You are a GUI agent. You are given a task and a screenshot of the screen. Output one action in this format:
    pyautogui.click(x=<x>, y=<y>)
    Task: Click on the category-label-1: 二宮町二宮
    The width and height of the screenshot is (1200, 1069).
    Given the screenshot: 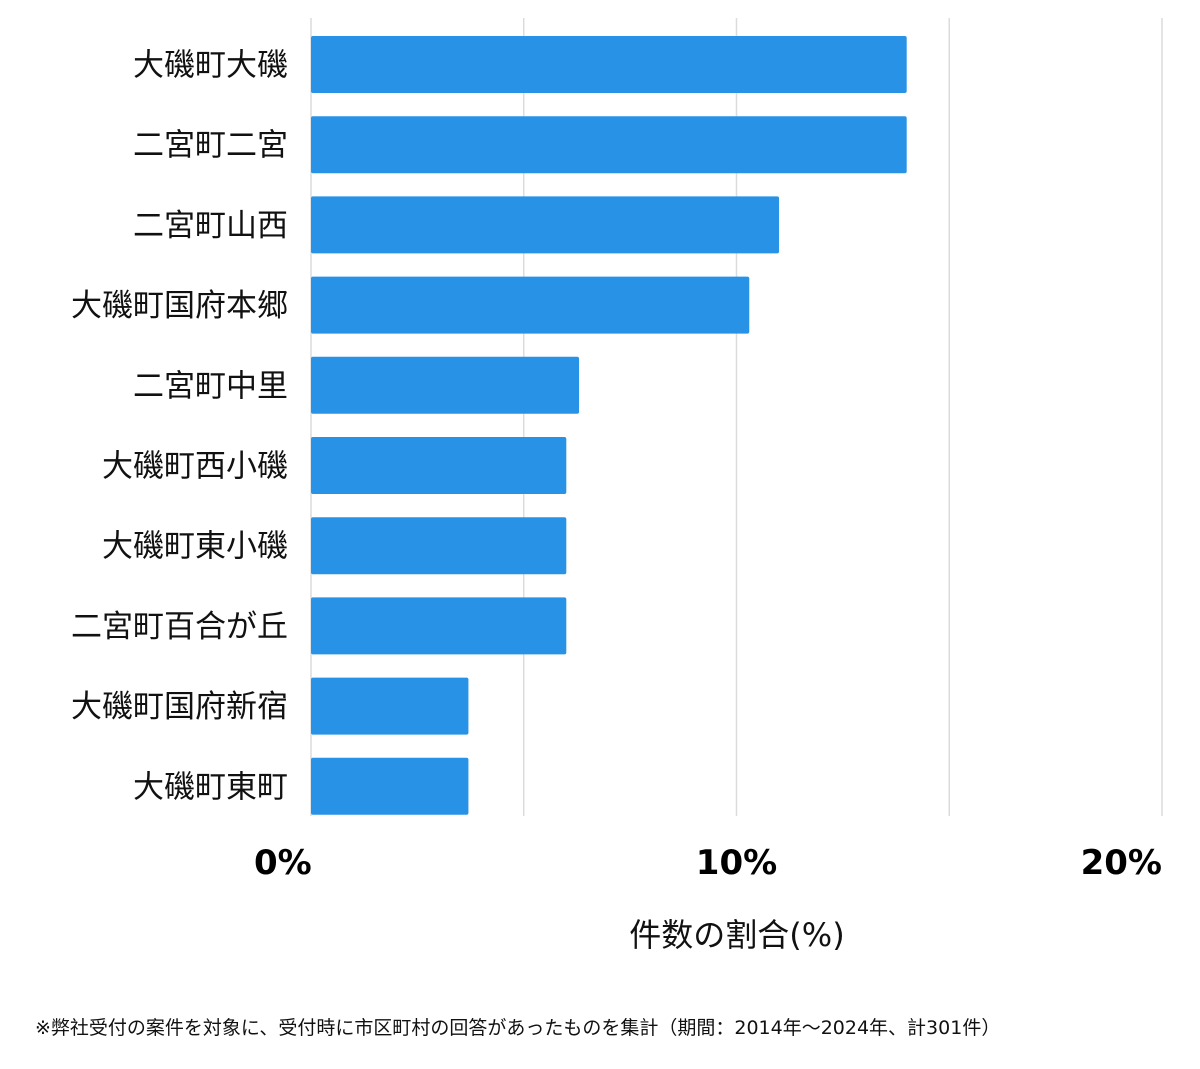 What is the action you would take?
    pyautogui.click(x=210, y=146)
    